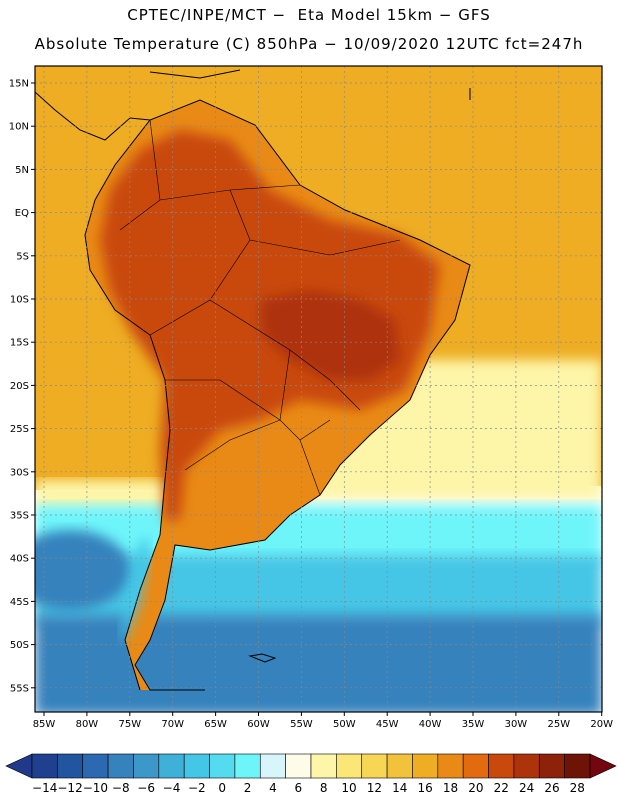  What do you see at coordinates (551, 788) in the screenshot?
I see `colorbar-label: 26` at bounding box center [551, 788].